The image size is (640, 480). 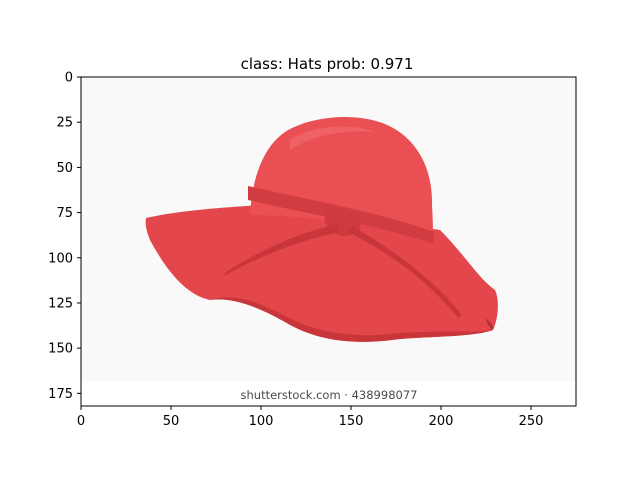 I want to click on watermark-band, so click(x=328, y=393).